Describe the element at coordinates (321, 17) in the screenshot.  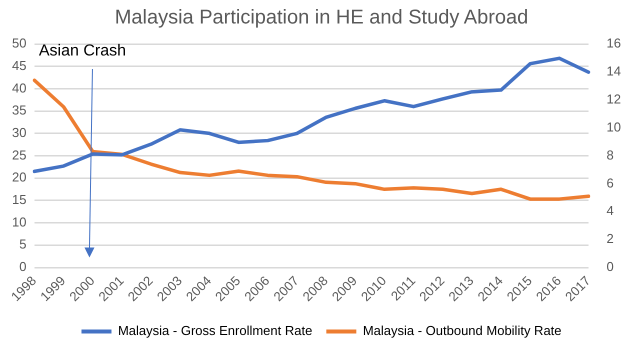
I see `chart-title: Malaysia Participation in HE and Study Abroad` at that location.